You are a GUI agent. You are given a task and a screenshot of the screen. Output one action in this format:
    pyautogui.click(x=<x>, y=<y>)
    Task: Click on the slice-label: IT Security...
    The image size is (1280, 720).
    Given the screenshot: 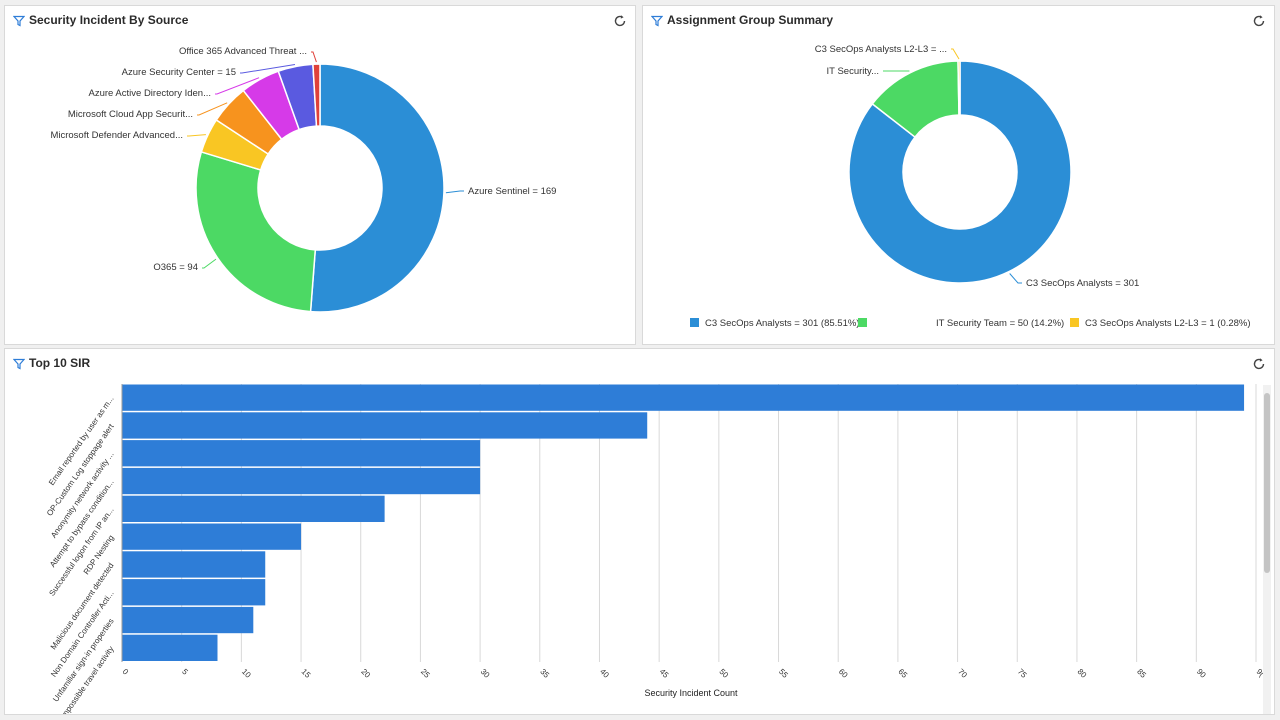 What is the action you would take?
    pyautogui.click(x=853, y=71)
    